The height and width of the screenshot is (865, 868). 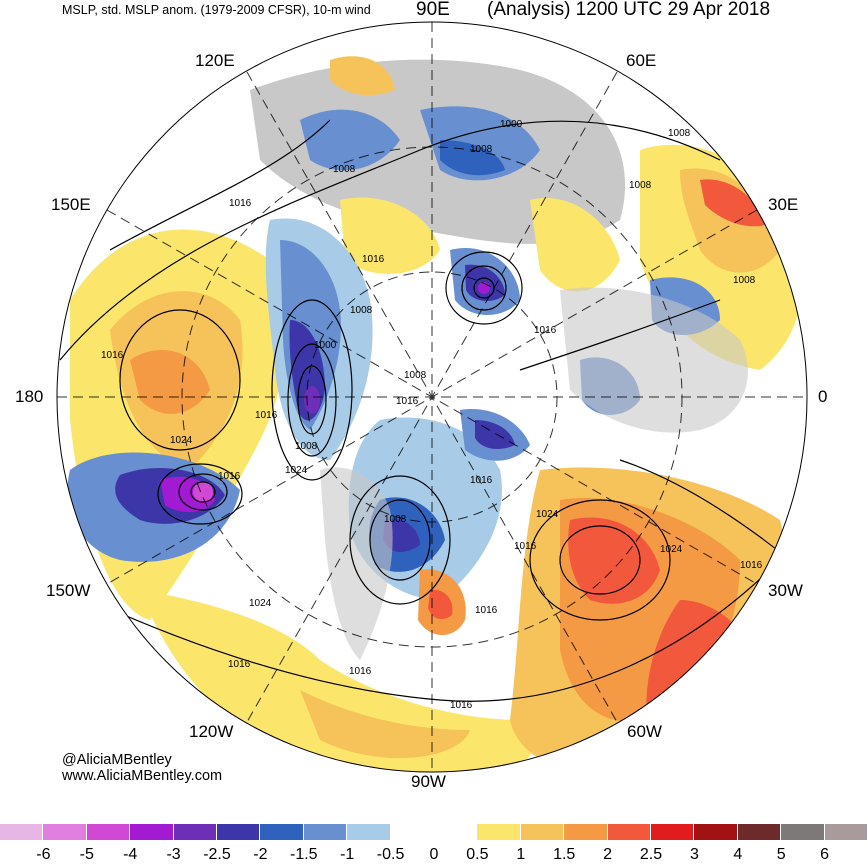 What do you see at coordinates (641, 60) in the screenshot?
I see `lon-label-60e: 60E` at bounding box center [641, 60].